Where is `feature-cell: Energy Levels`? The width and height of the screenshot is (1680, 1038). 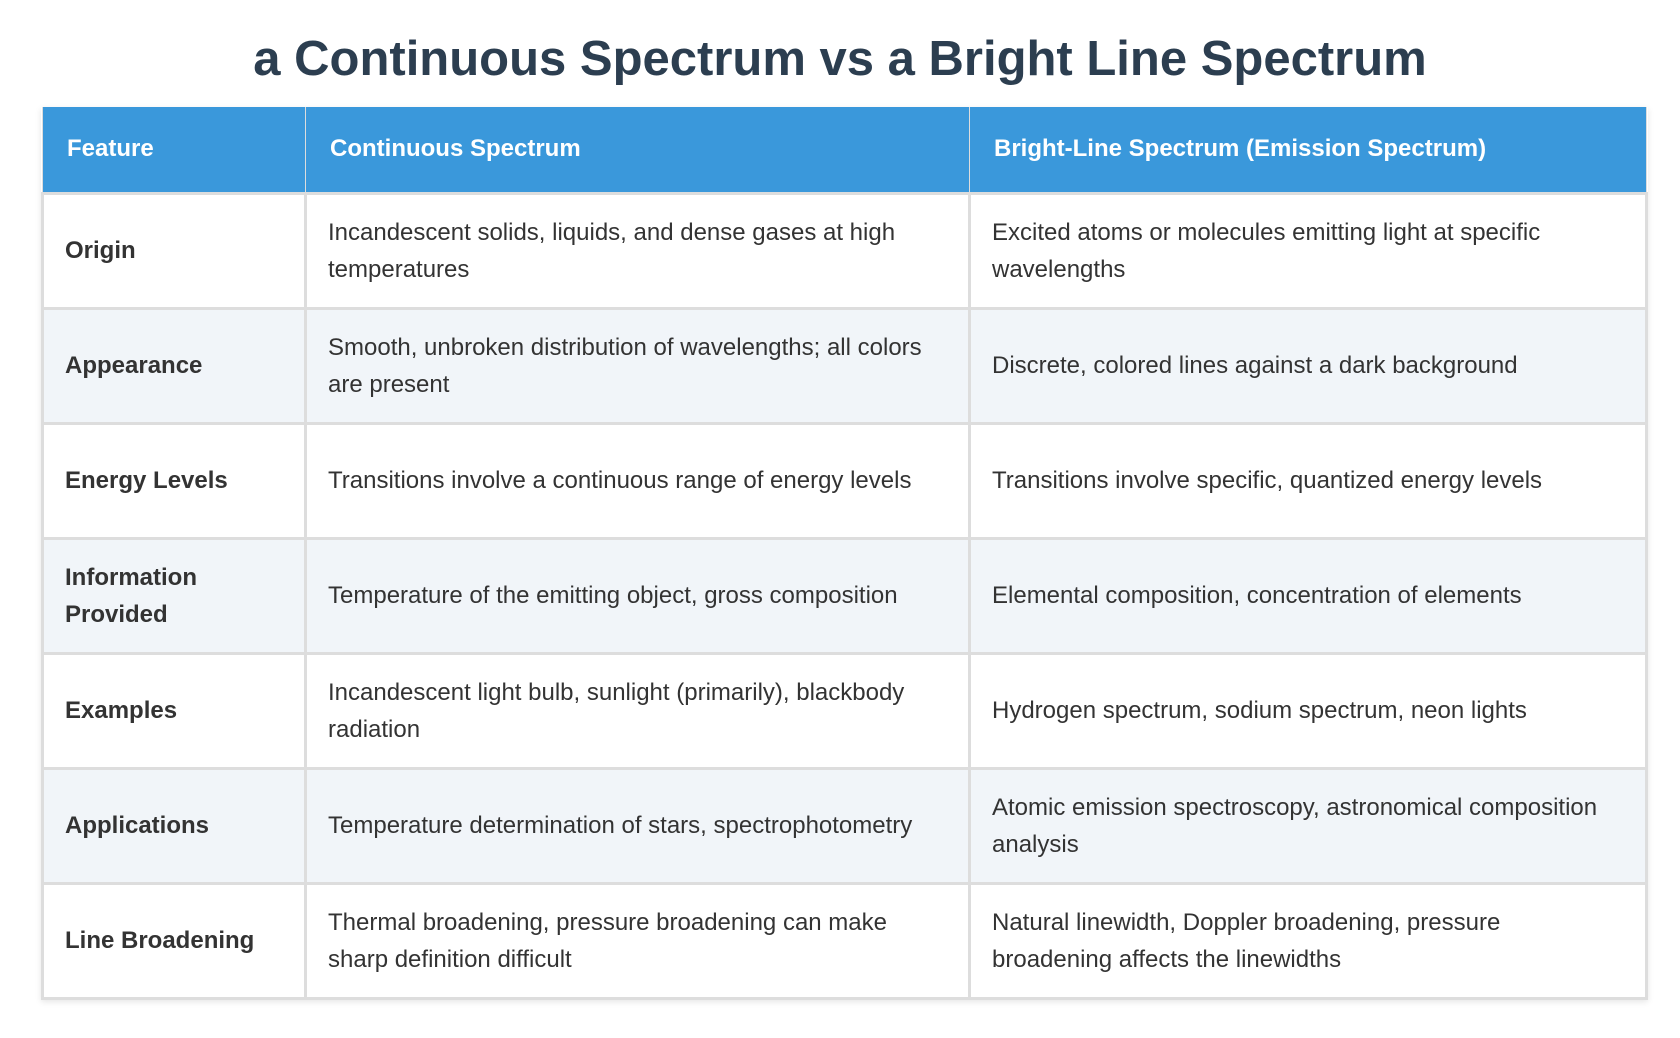 feature-cell: Energy Levels is located at coordinates (174, 480).